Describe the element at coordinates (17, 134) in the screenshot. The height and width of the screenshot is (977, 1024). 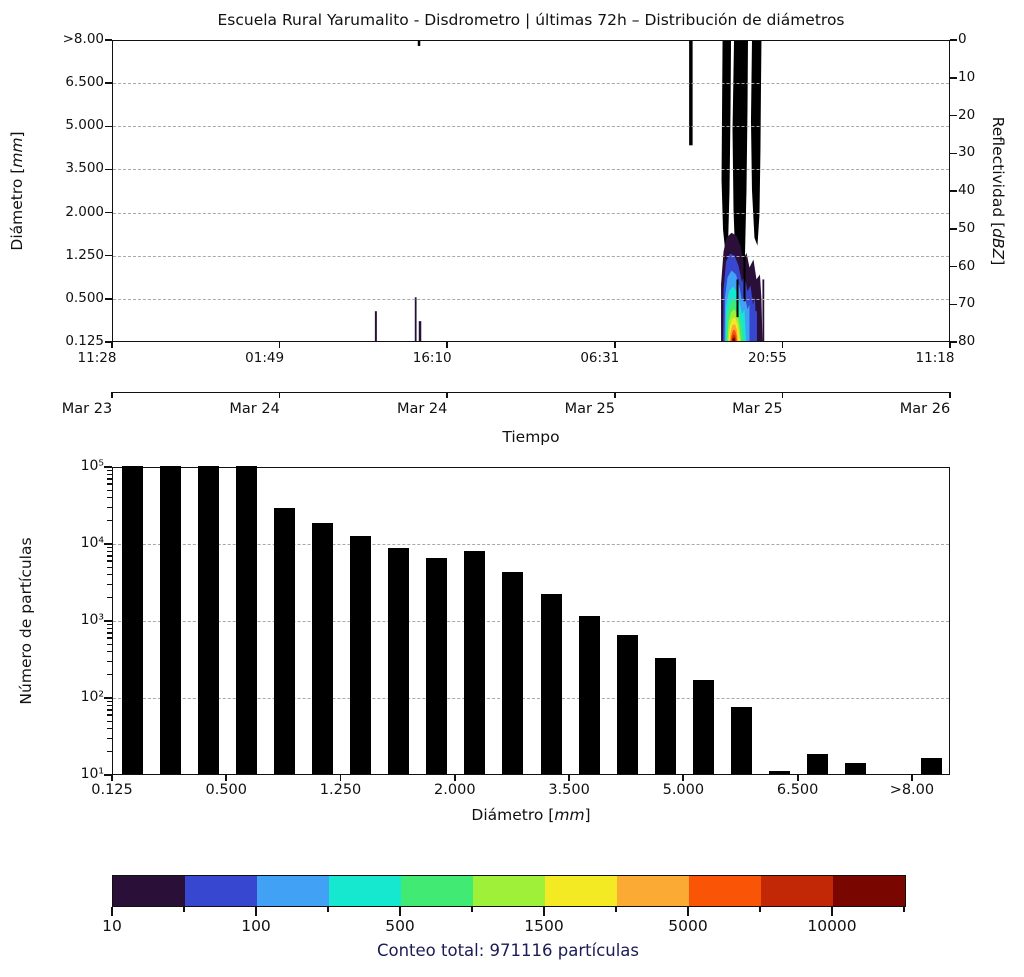
I see `label-text: ]` at that location.